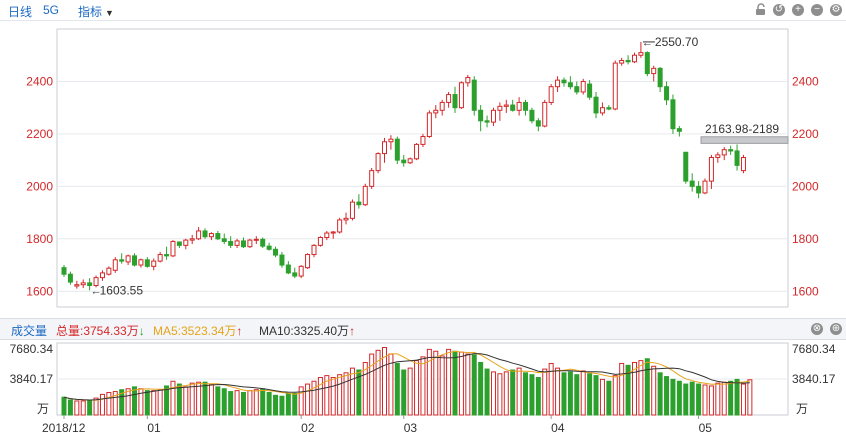 The width and height of the screenshot is (846, 436). I want to click on volume-ma10-label: MA10:3325.40万, so click(304, 331).